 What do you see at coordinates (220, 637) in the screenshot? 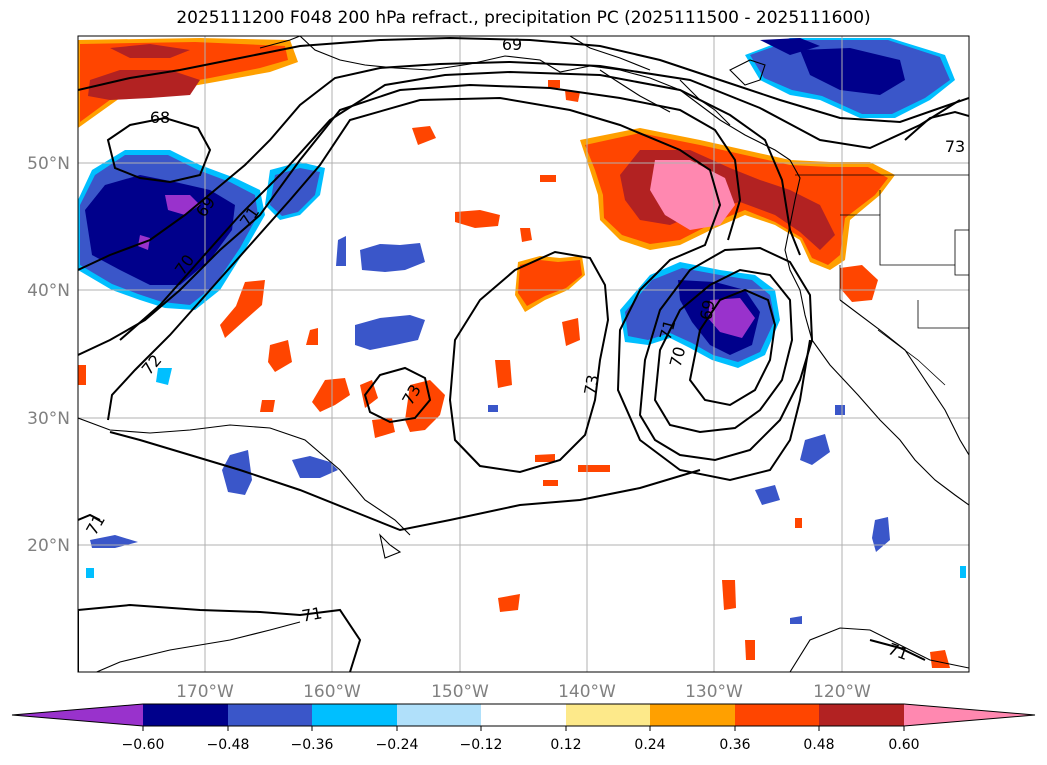
I see `contour-71-south` at bounding box center [220, 637].